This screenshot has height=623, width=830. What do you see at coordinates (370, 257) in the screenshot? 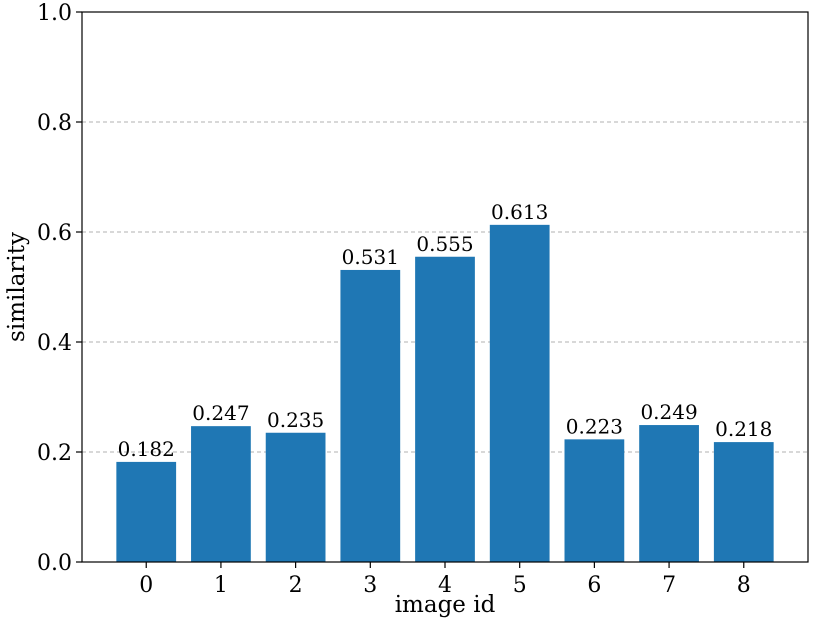
I see `bar-value-label: 0.531` at bounding box center [370, 257].